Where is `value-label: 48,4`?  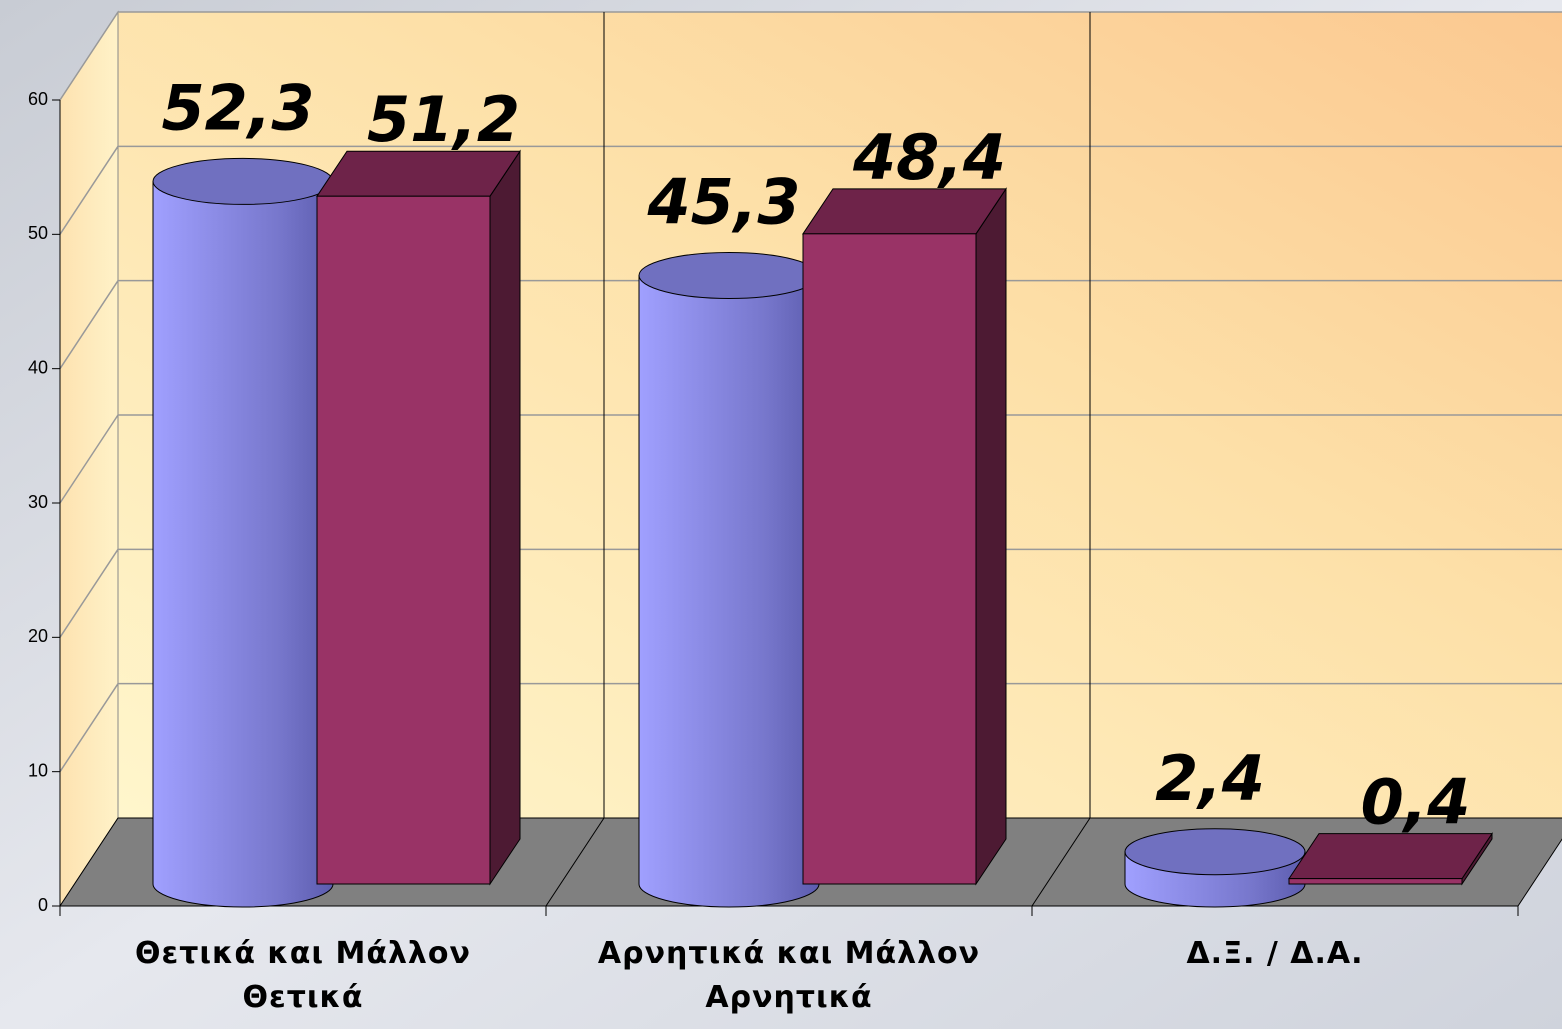 value-label: 48,4 is located at coordinates (929, 157).